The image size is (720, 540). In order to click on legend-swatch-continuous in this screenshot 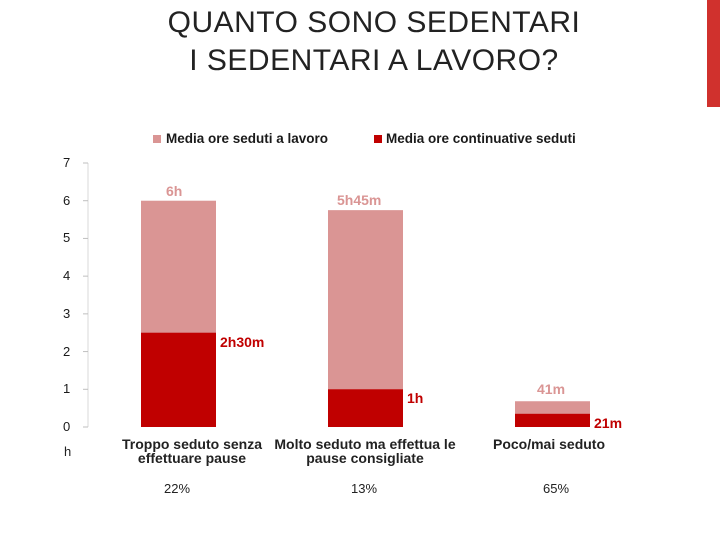, I will do `click(378, 139)`.